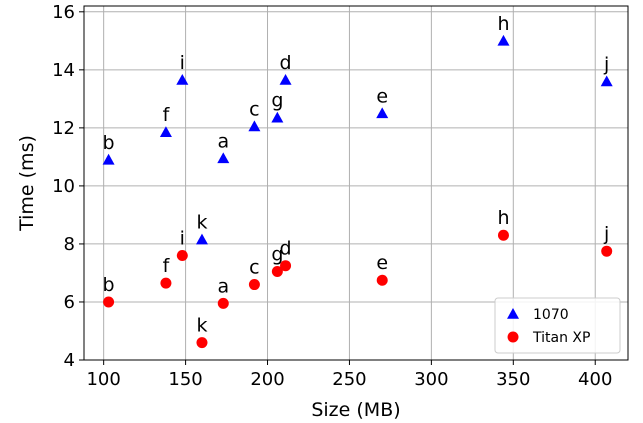 The height and width of the screenshot is (423, 643). Describe the element at coordinates (277, 117) in the screenshot. I see `point-1070-g` at that location.